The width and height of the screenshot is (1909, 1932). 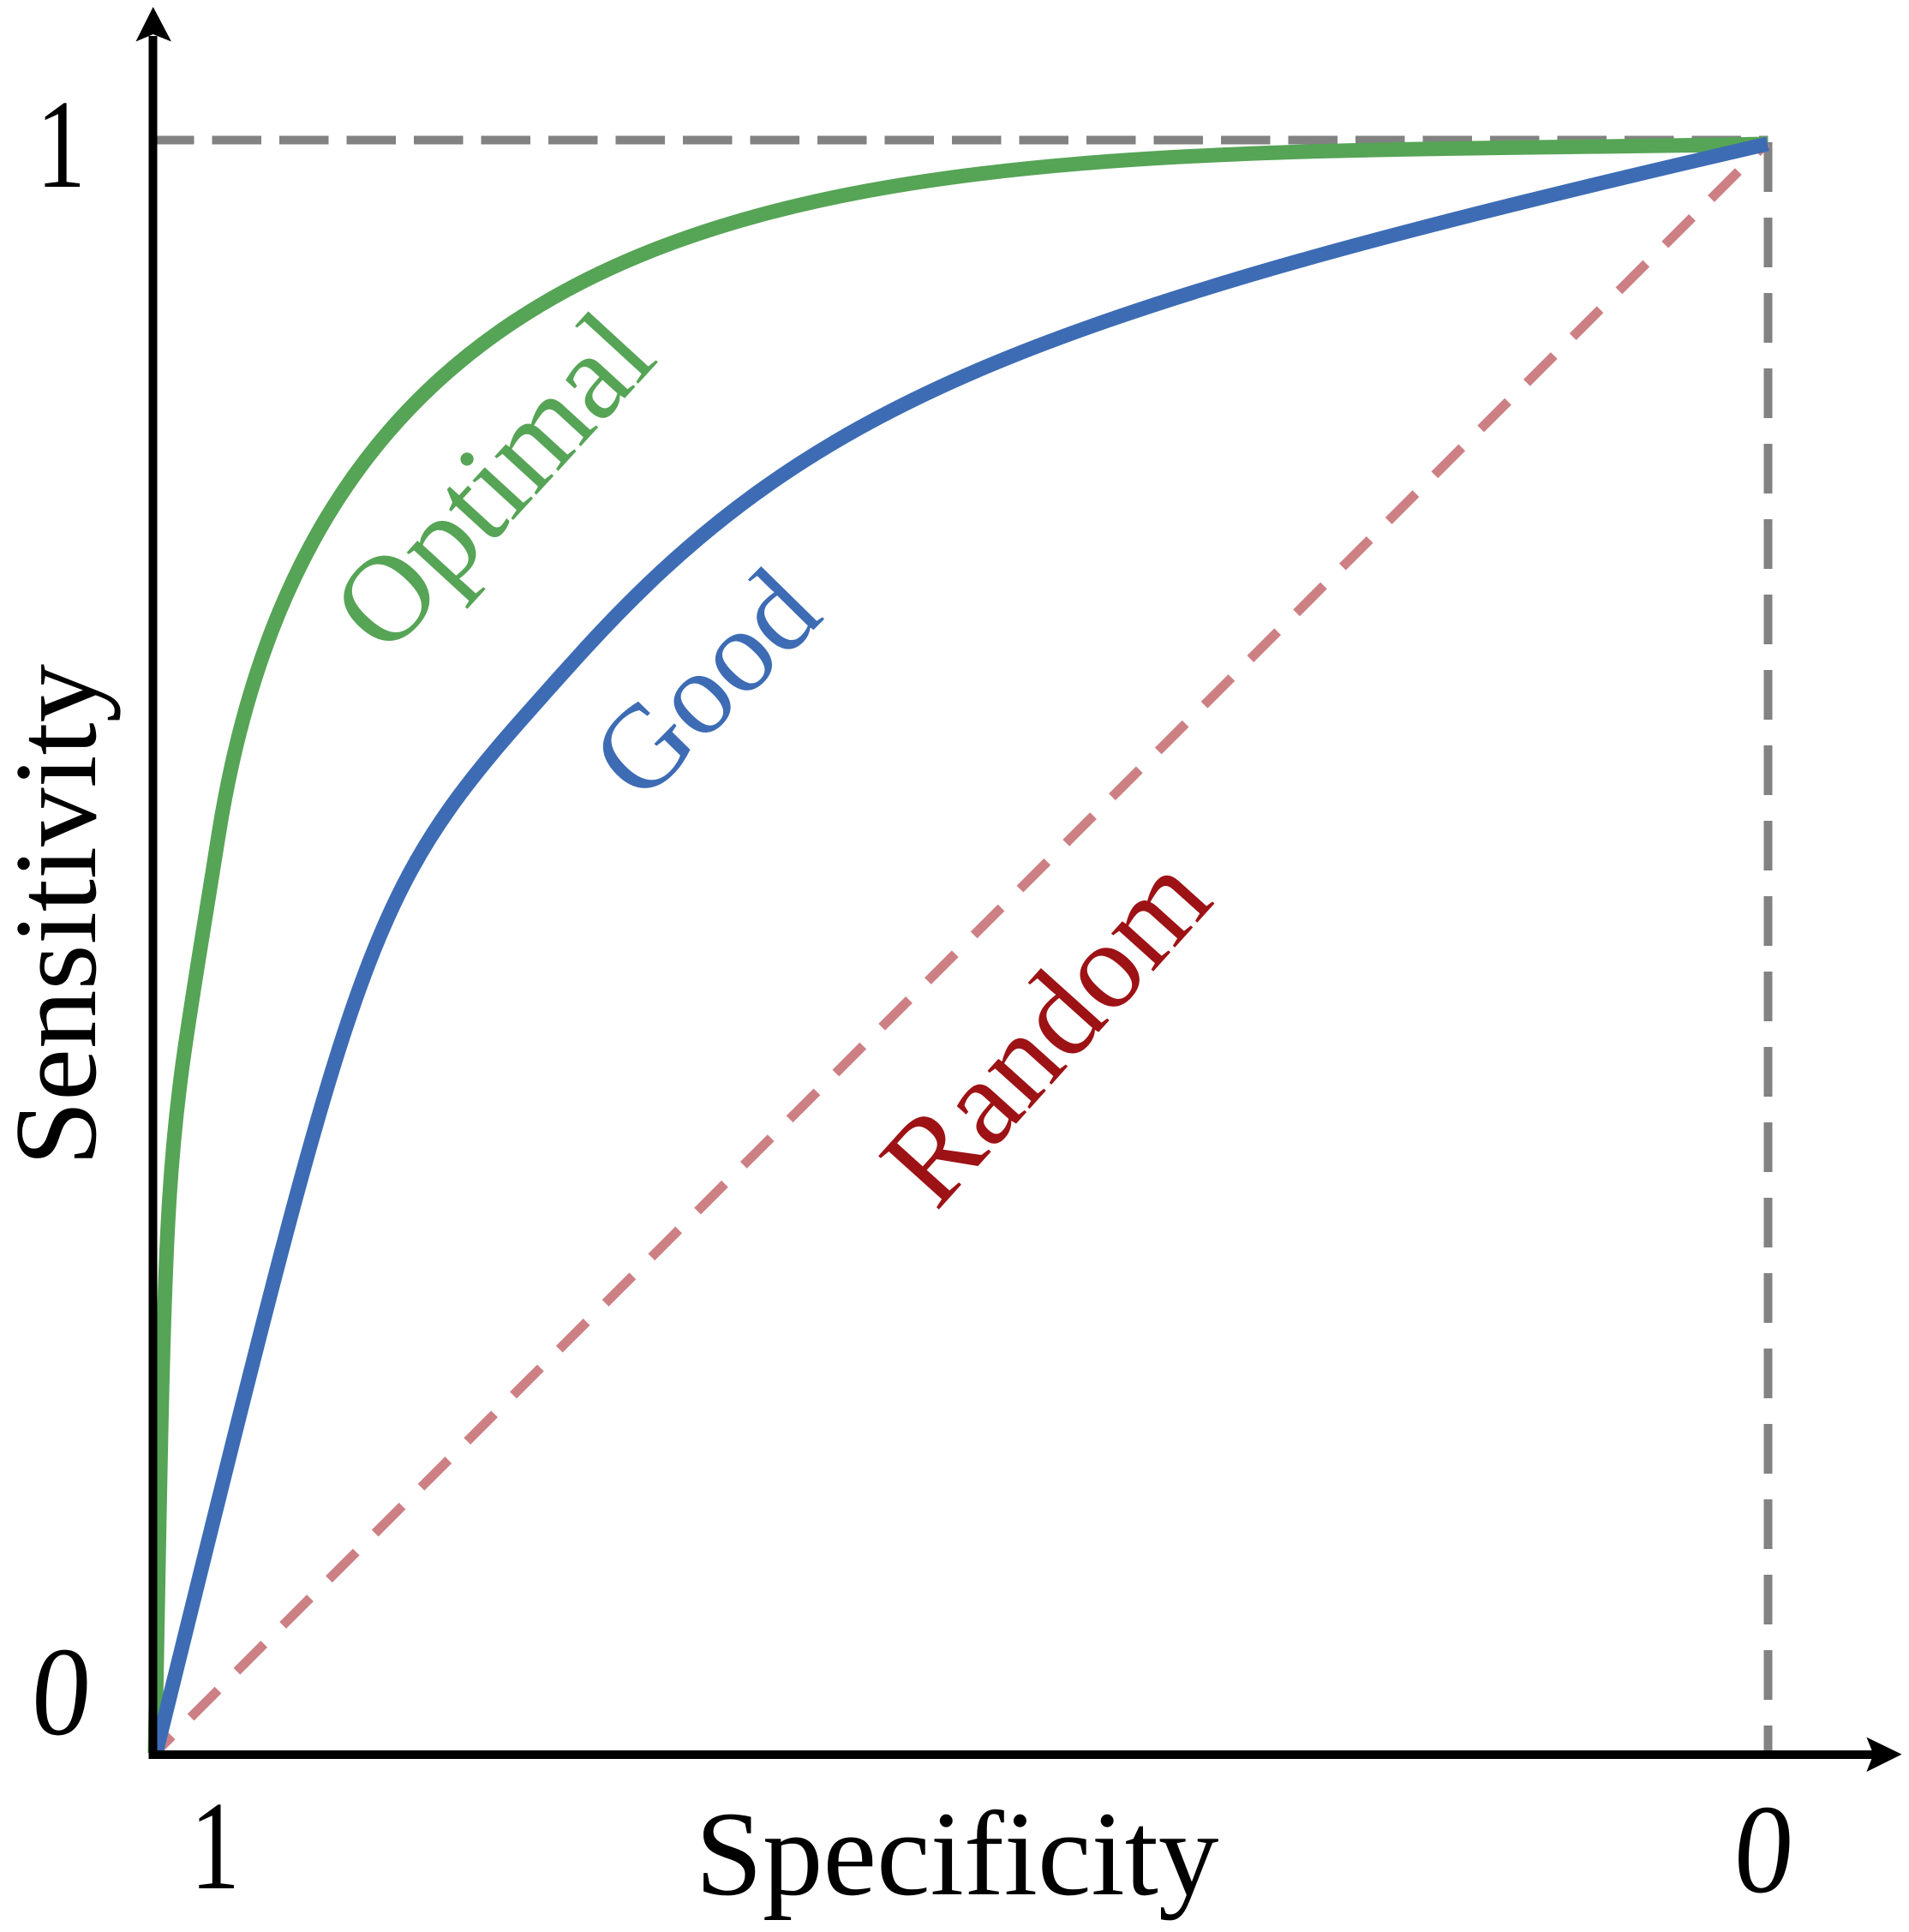 What do you see at coordinates (957, 1854) in the screenshot?
I see `svg-text: Specificity` at bounding box center [957, 1854].